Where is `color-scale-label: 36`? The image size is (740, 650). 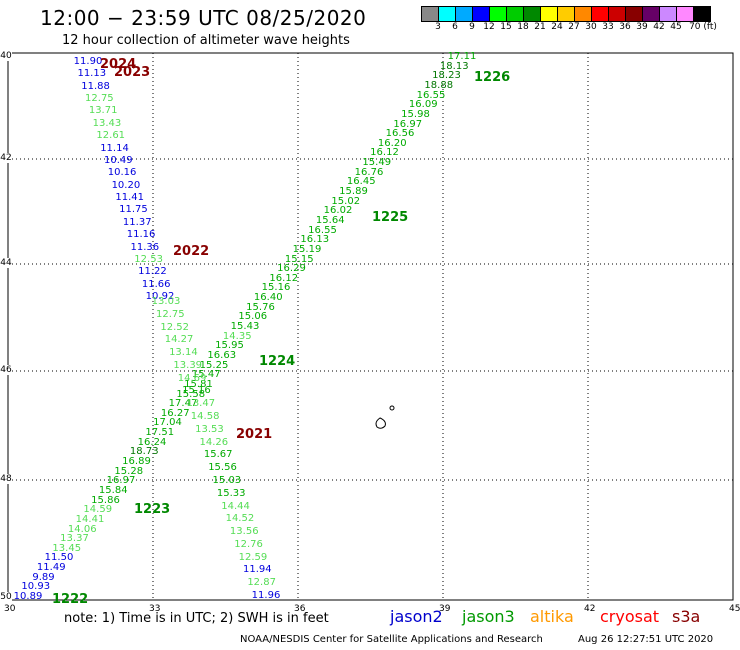 color-scale-label: 36 is located at coordinates (625, 27).